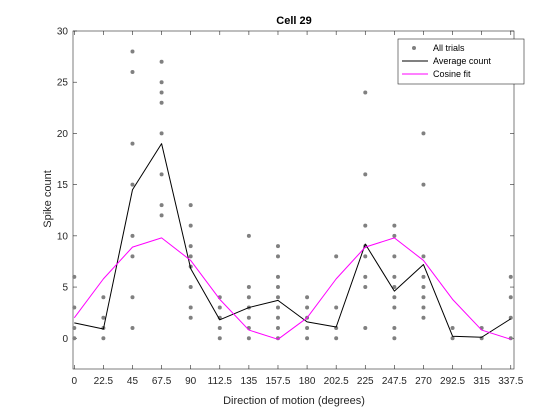 The height and width of the screenshot is (420, 560). Describe the element at coordinates (249, 381) in the screenshot. I see `x-tick-label: 135` at that location.